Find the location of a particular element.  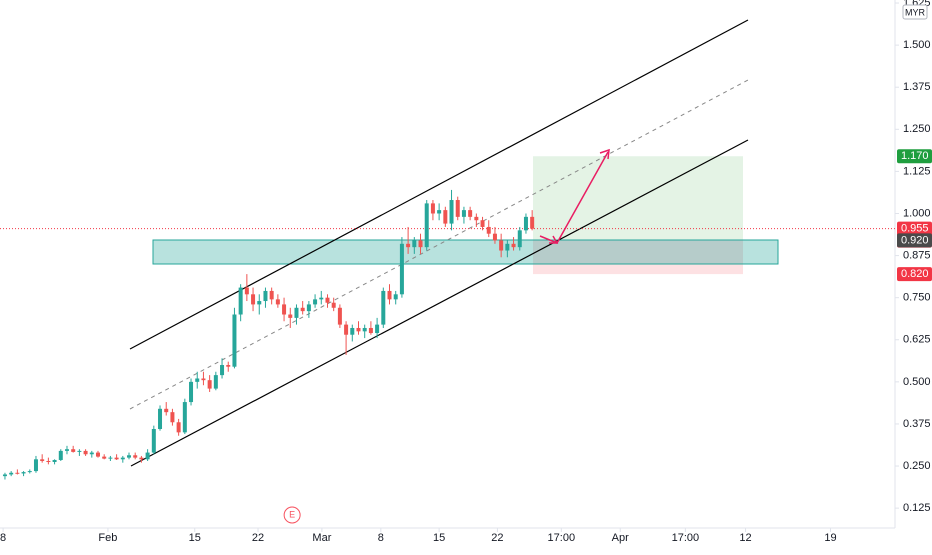

x-tick-label: 12 is located at coordinates (745, 538).